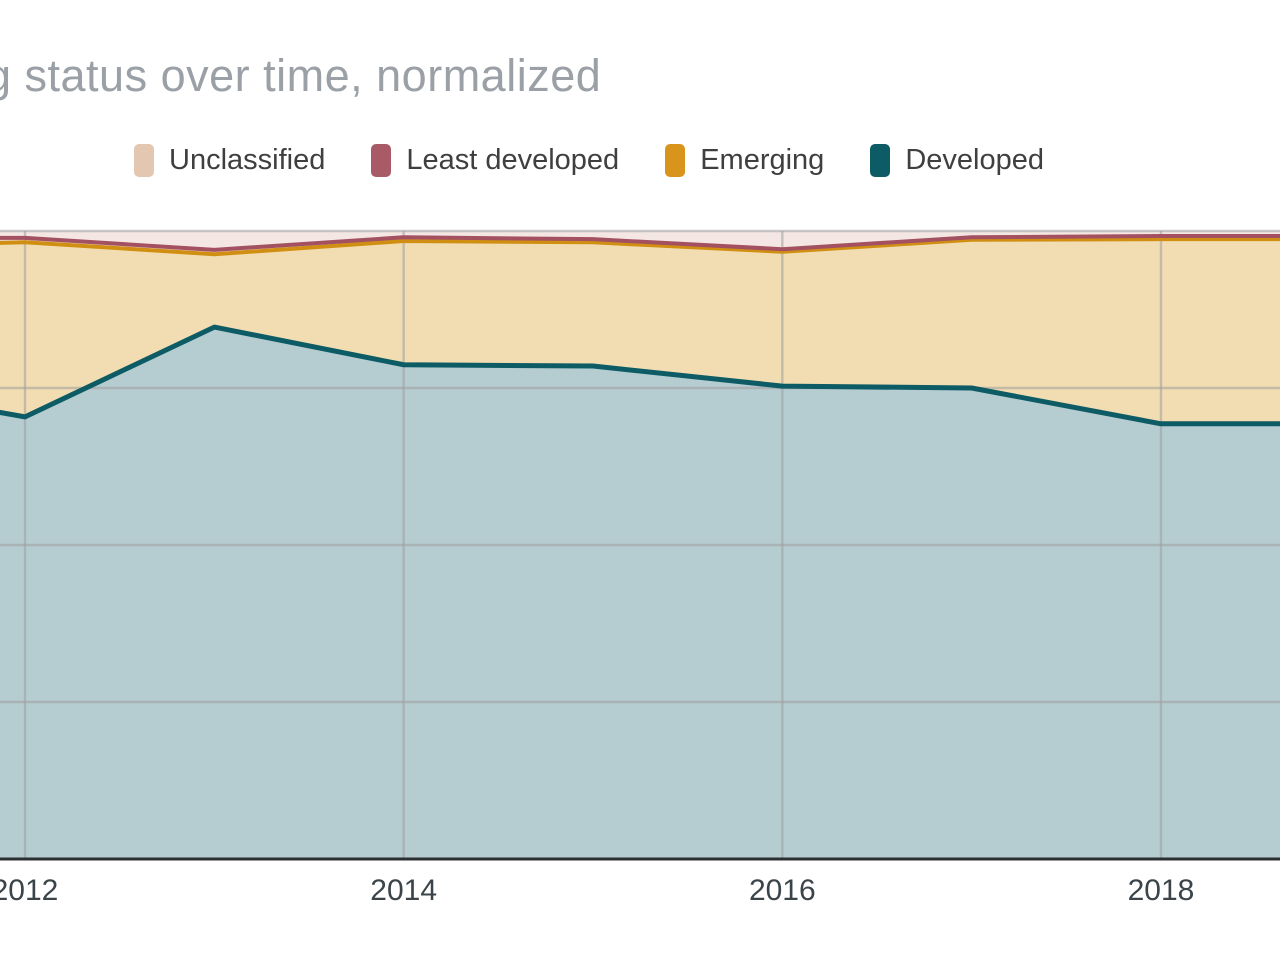 The image size is (1280, 960). I want to click on chart-title: g status over time, normalized, so click(301, 75).